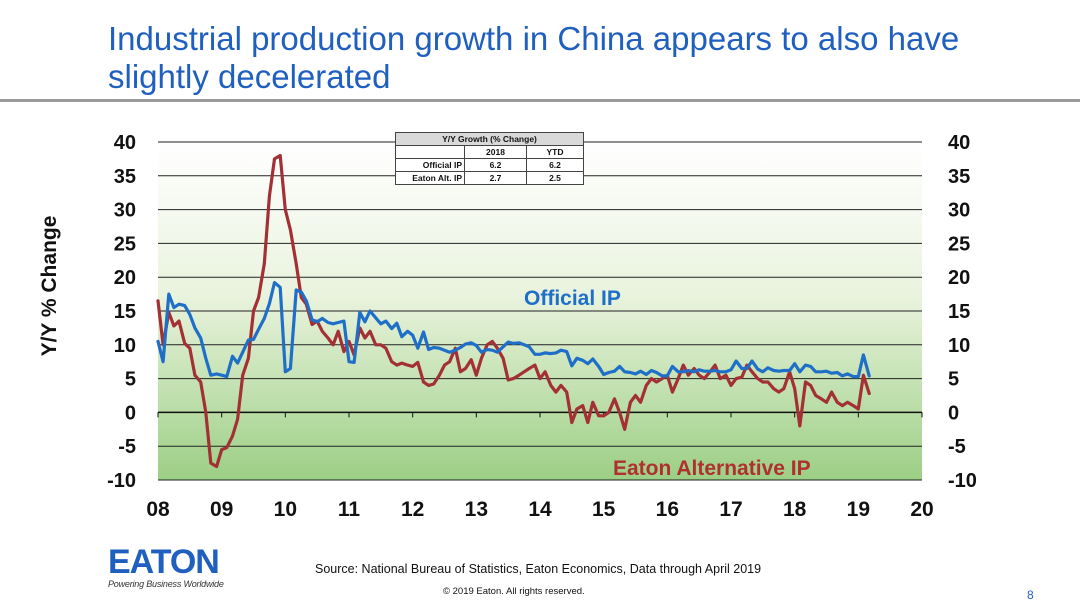  What do you see at coordinates (127, 447) in the screenshot?
I see `y-tick-label: -5` at bounding box center [127, 447].